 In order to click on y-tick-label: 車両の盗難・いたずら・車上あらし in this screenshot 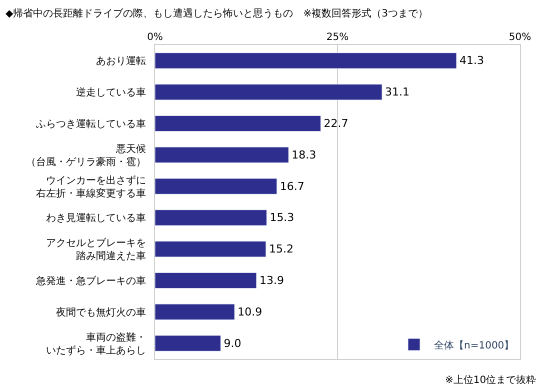, I will do `click(96, 343)`.